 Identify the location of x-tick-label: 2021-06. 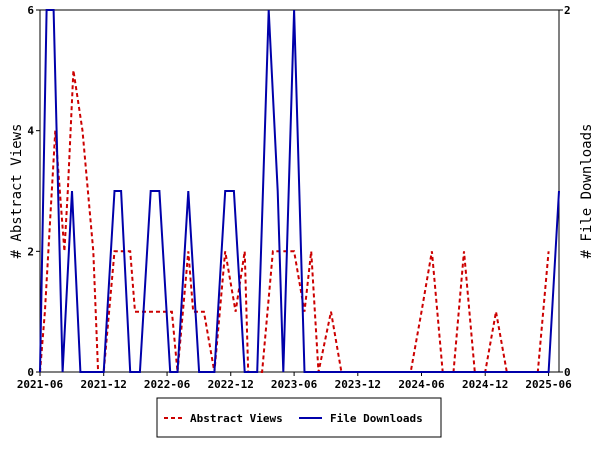
(40, 384).